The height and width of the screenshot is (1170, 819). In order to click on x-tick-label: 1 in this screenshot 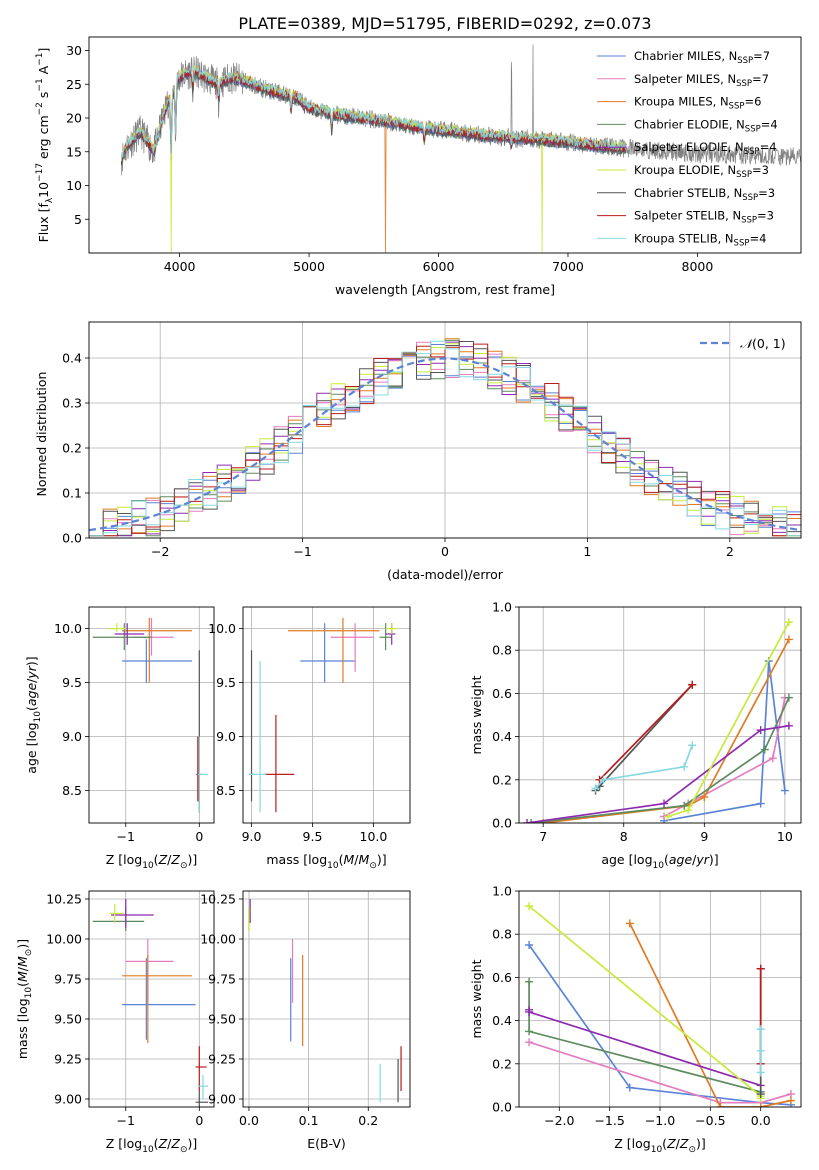, I will do `click(587, 551)`.